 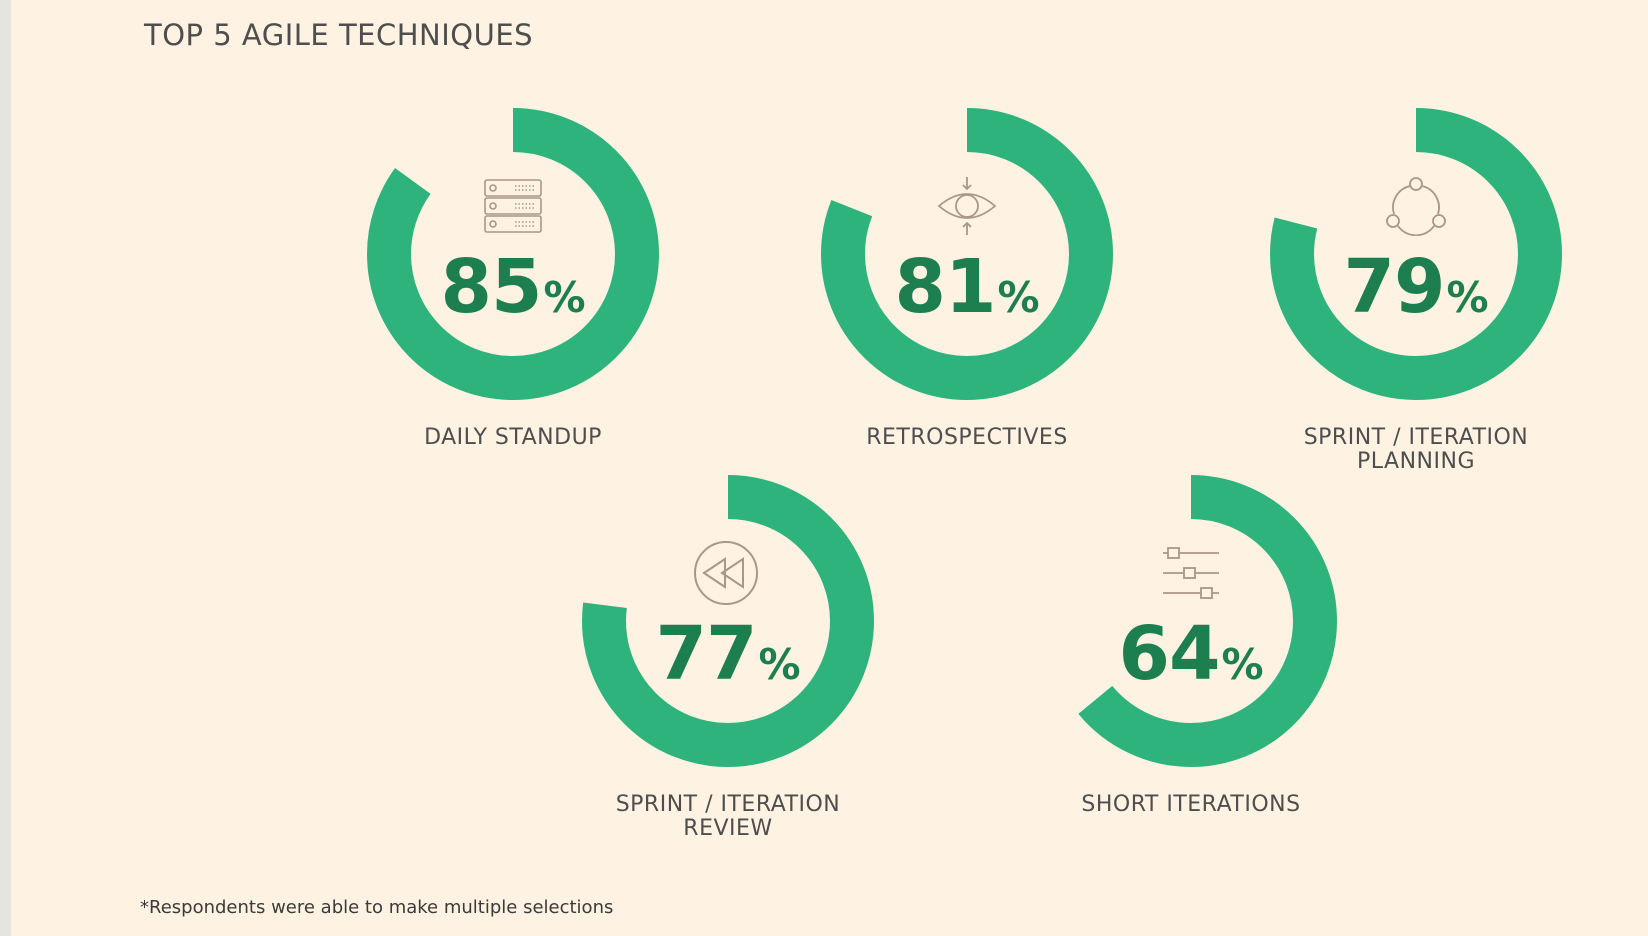 I want to click on page-title: TOP 5 AGILE TECHNIQUES, so click(x=339, y=35).